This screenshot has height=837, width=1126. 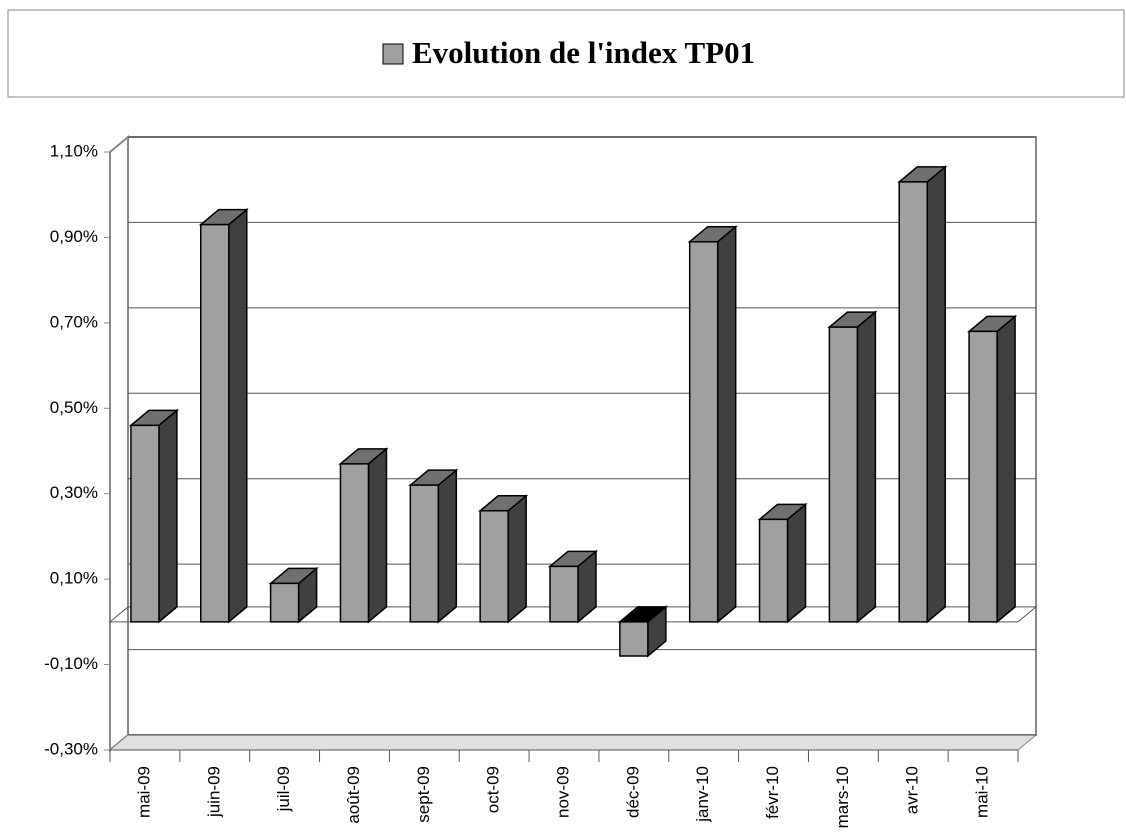 I want to click on floor, so click(x=573, y=742).